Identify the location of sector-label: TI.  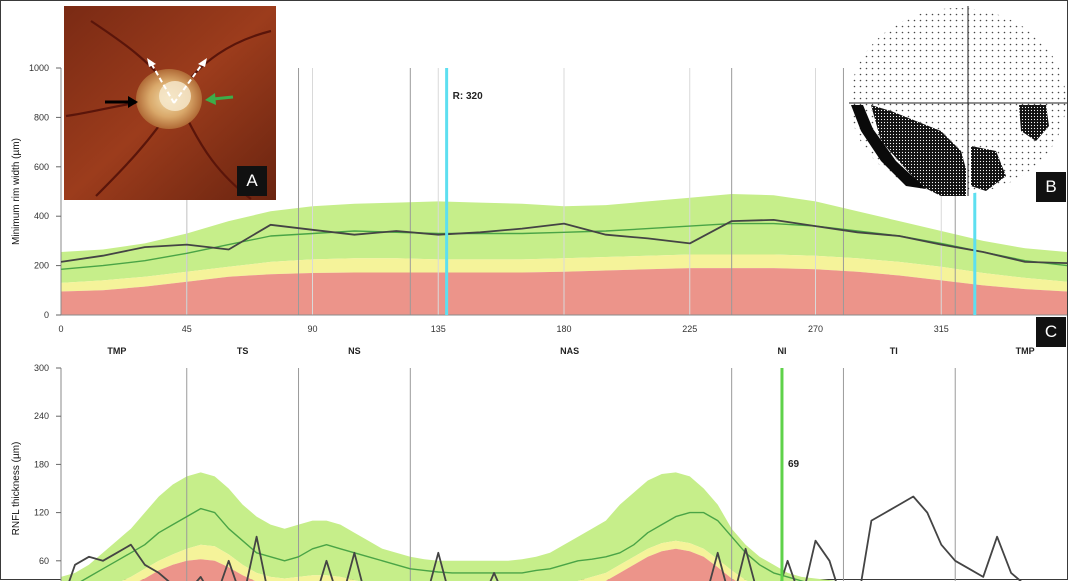
(894, 351).